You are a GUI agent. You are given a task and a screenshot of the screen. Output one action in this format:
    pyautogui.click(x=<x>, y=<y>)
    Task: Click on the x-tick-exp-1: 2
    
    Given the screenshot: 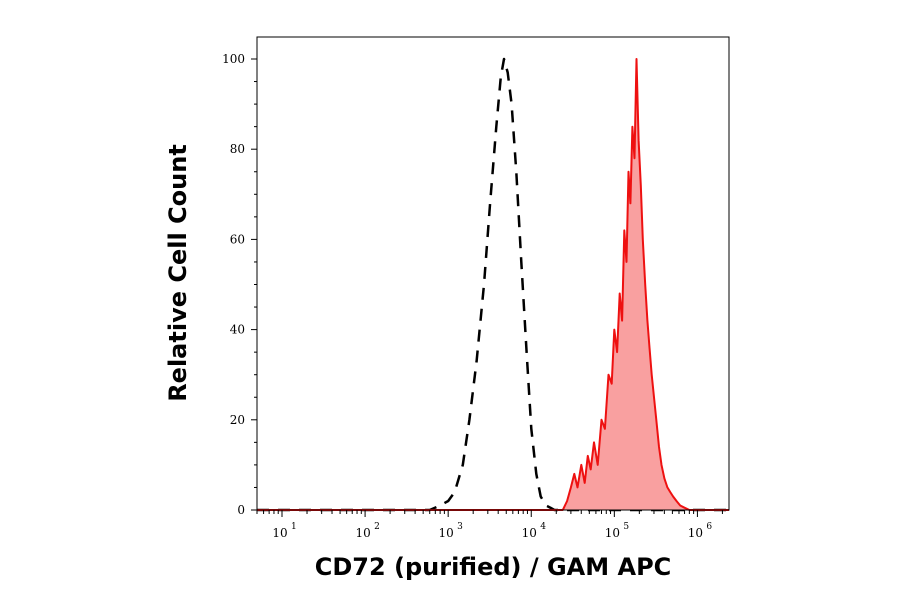 What is the action you would take?
    pyautogui.click(x=377, y=527)
    